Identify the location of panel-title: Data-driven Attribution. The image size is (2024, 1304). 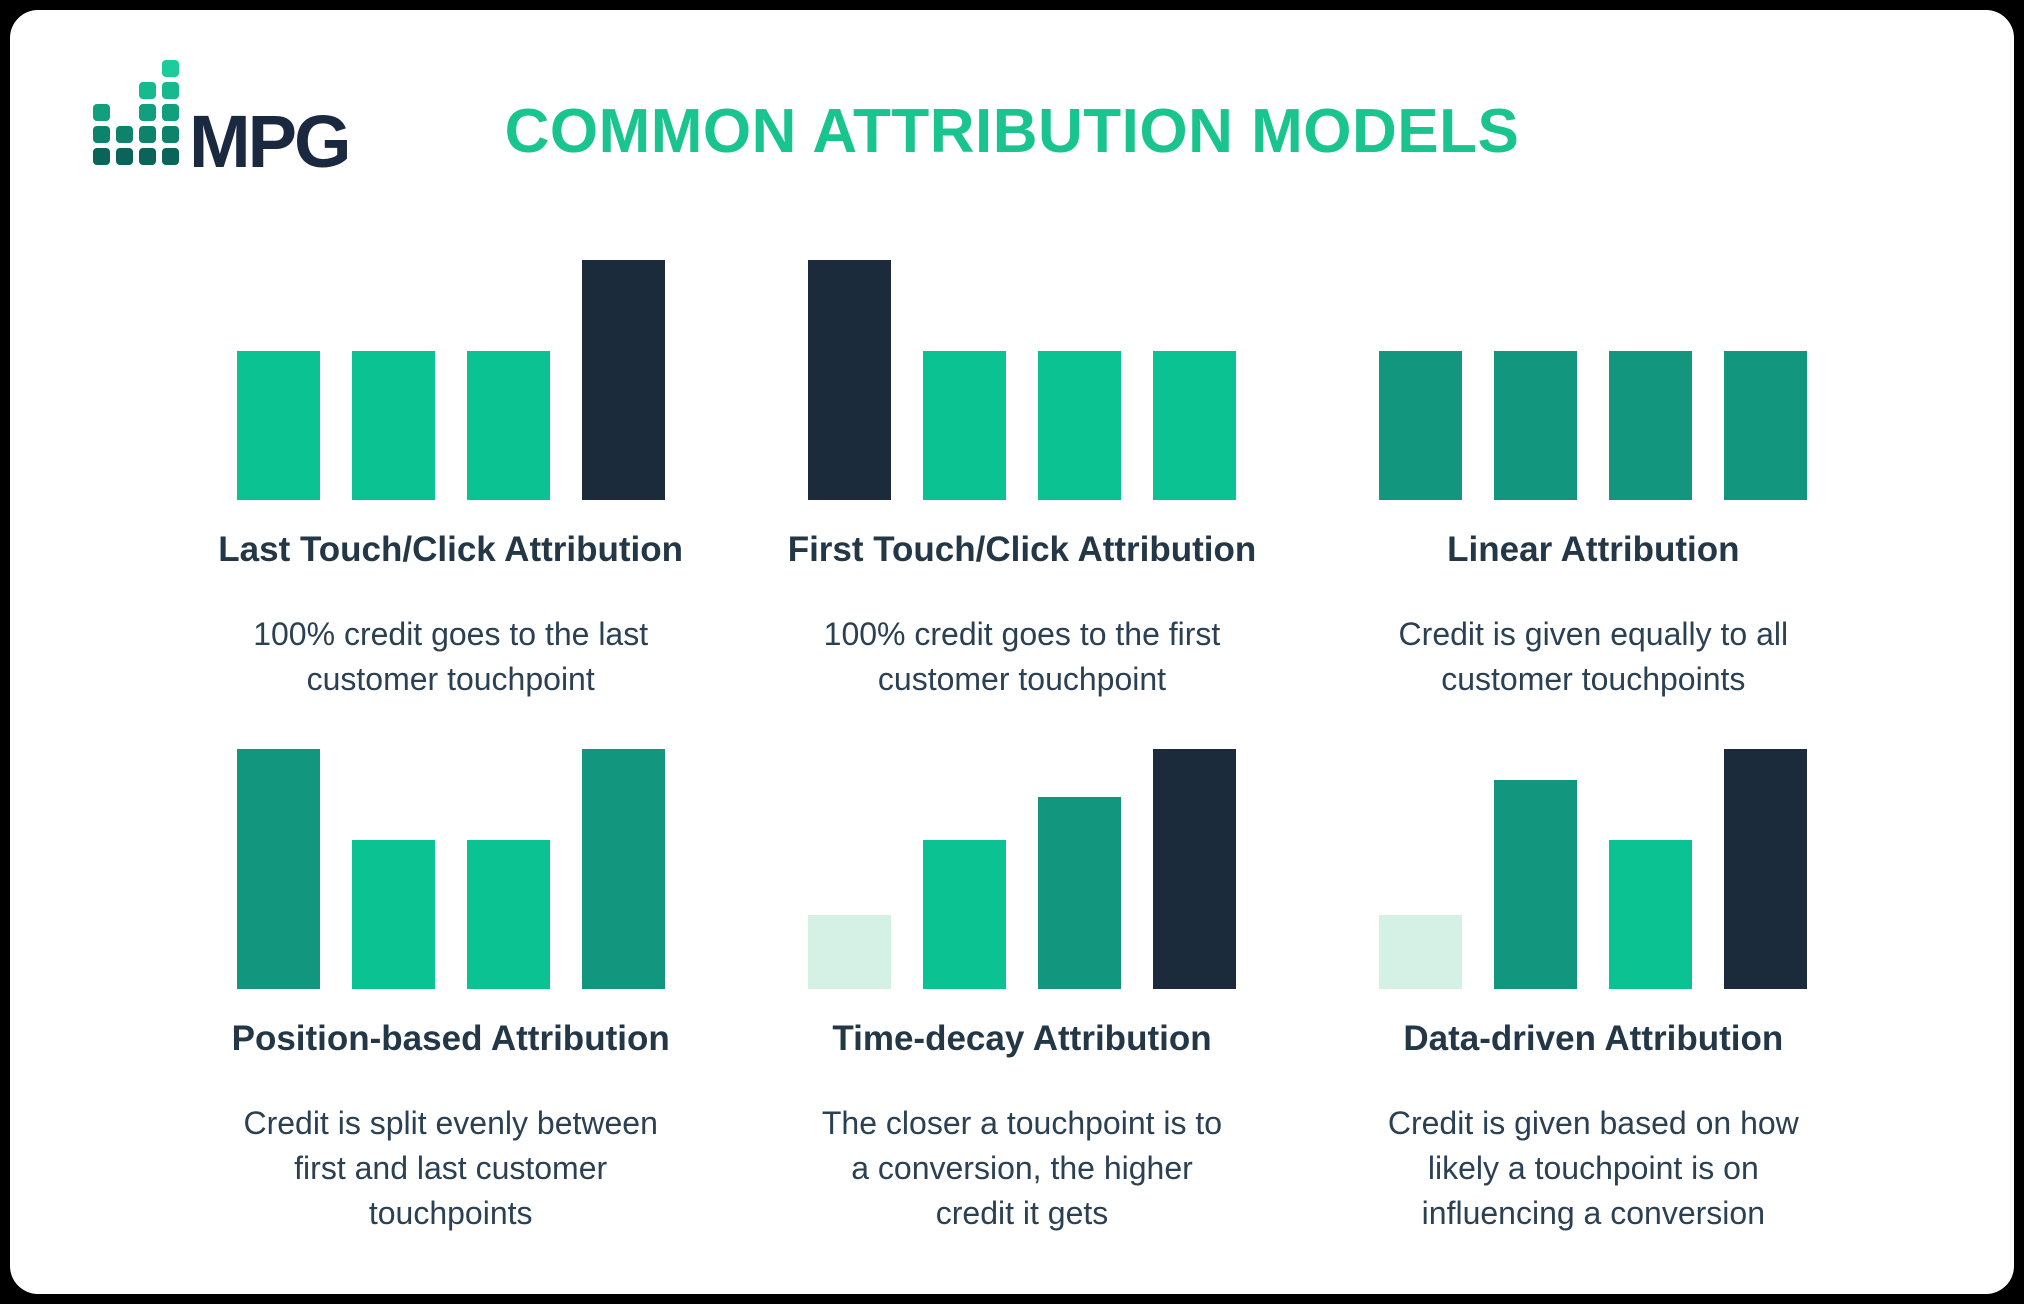
(1593, 1038).